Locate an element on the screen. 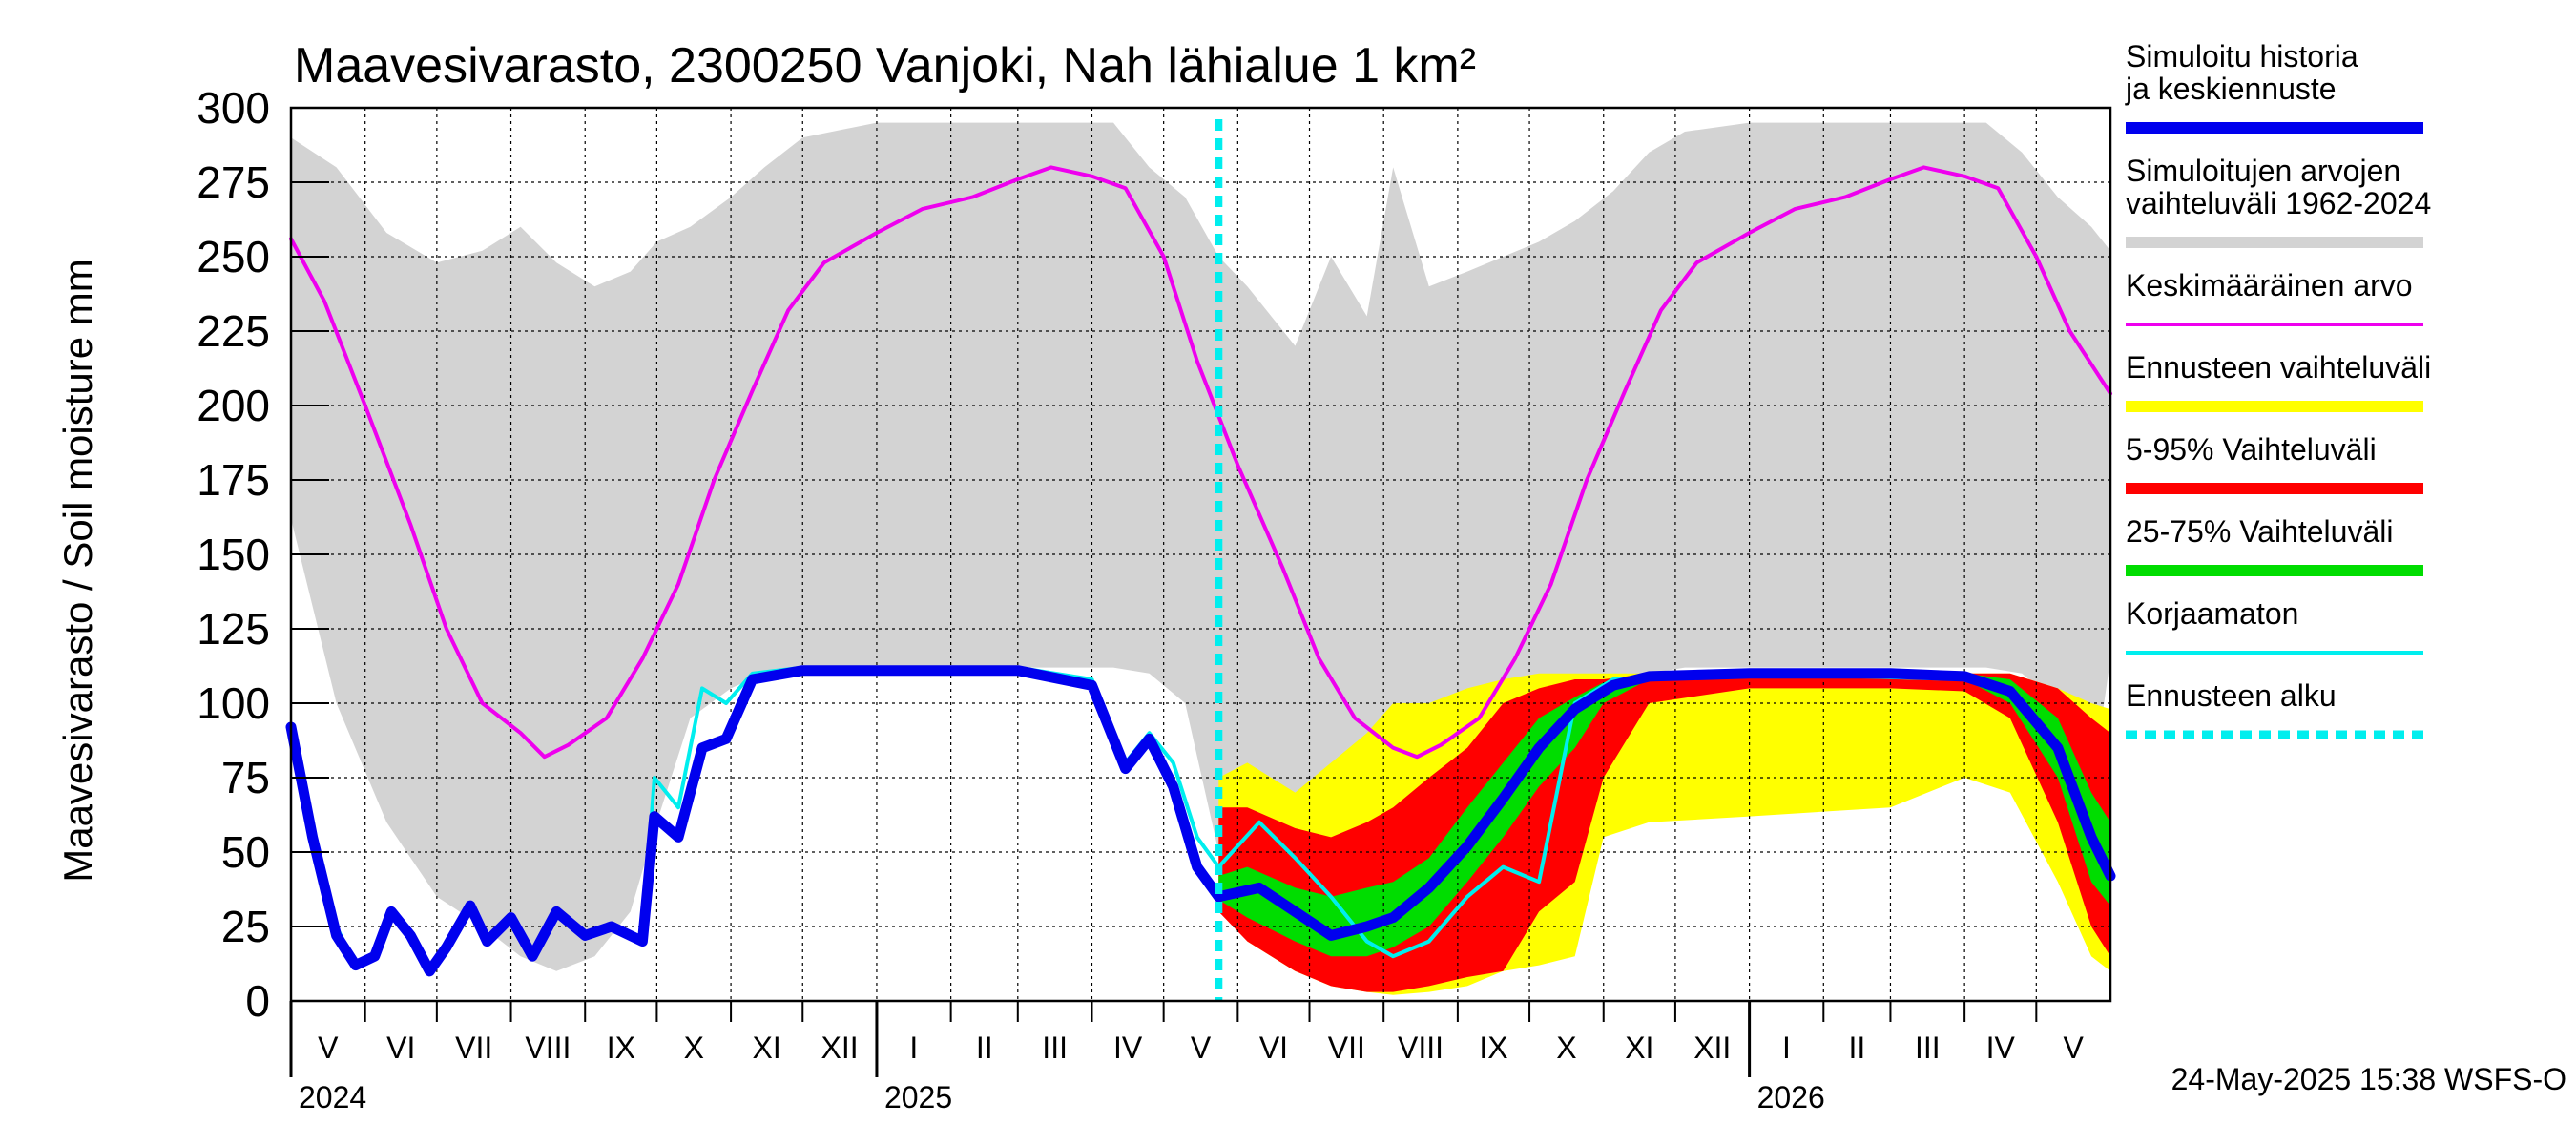  year-label-2026: 2026 is located at coordinates (1791, 1097).